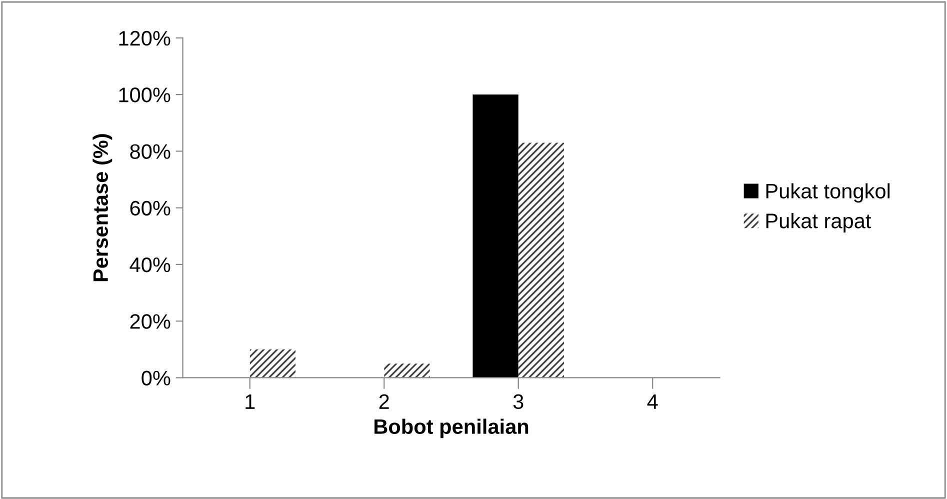  Describe the element at coordinates (150, 321) in the screenshot. I see `y-tick-label: 20%` at that location.